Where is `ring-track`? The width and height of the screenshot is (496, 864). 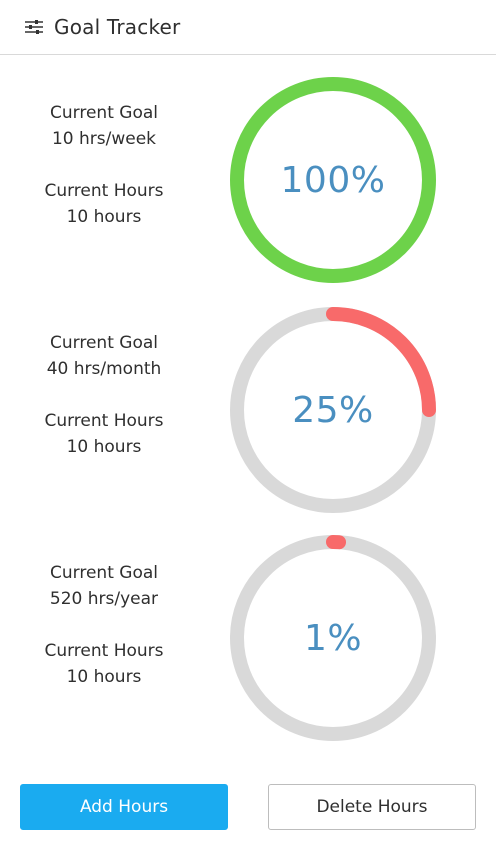 ring-track is located at coordinates (333, 180).